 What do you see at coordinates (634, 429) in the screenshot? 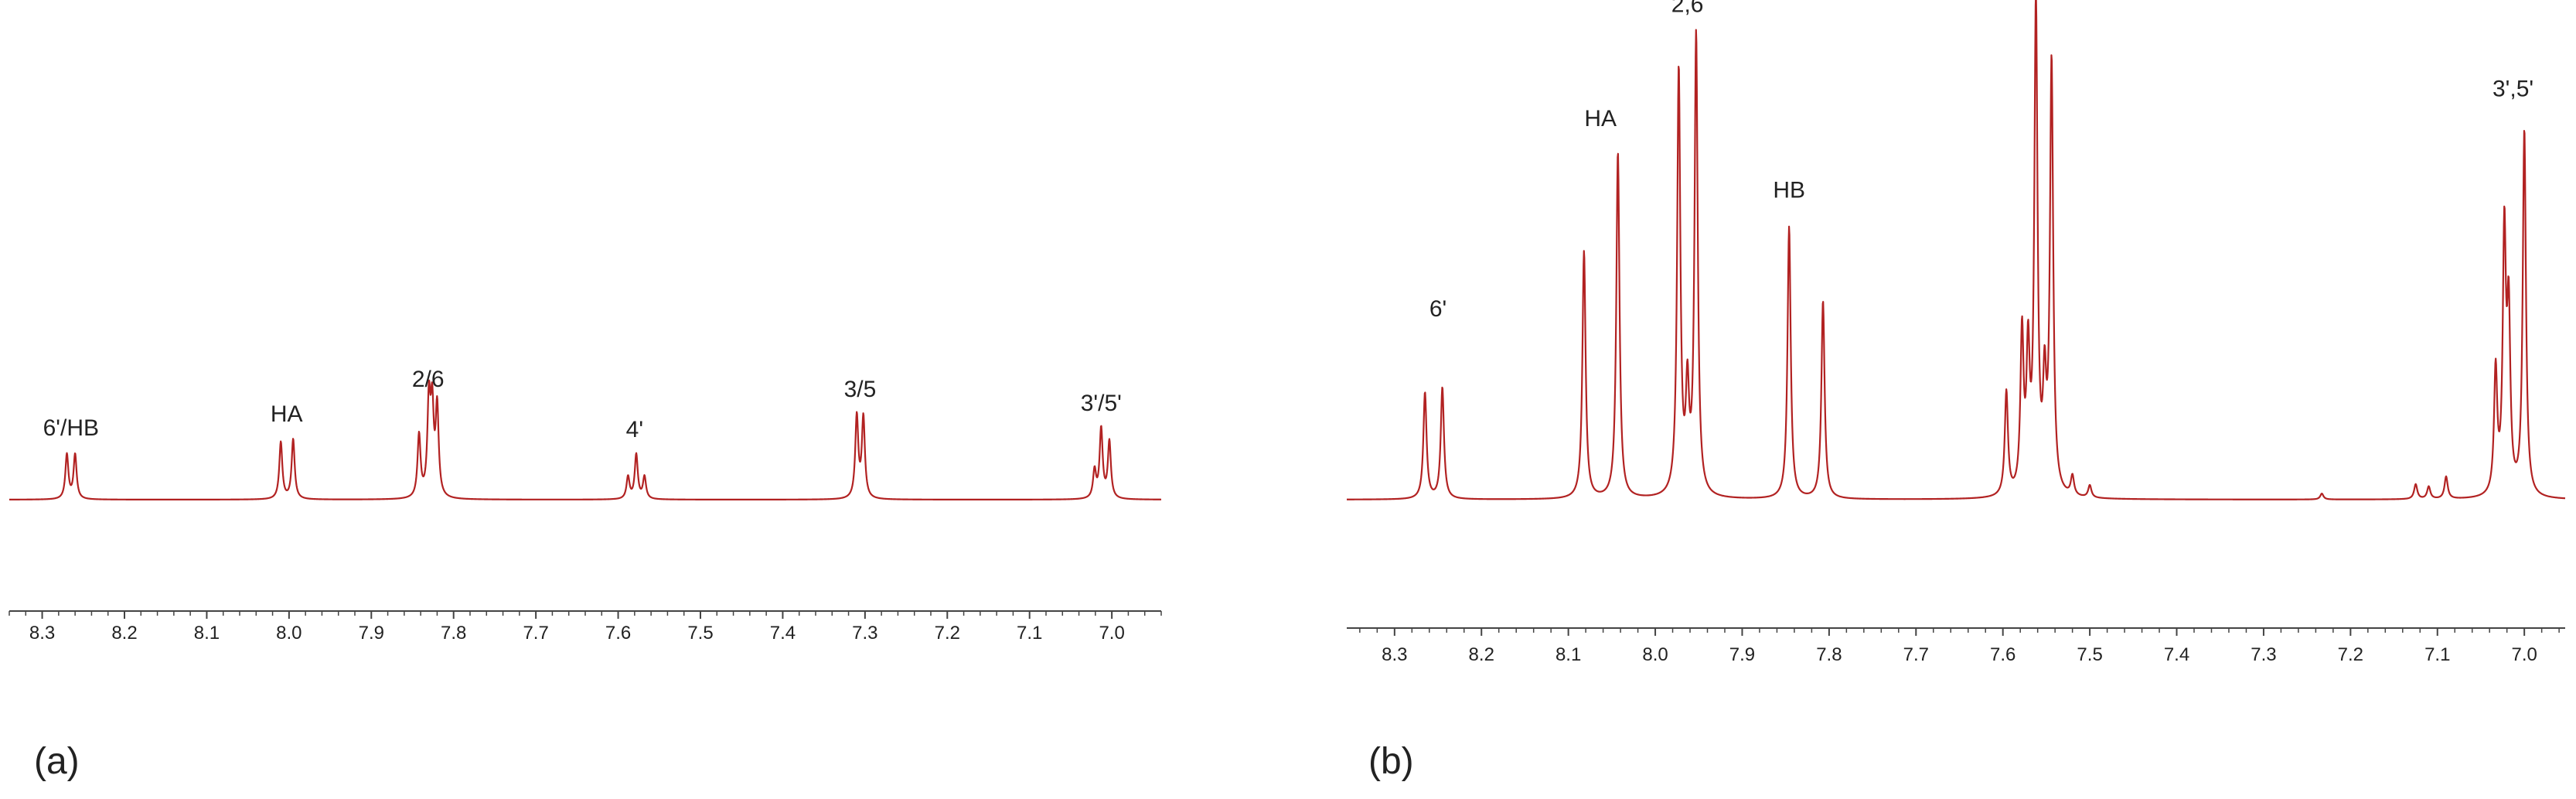
I see `peak-annotation: 4'` at bounding box center [634, 429].